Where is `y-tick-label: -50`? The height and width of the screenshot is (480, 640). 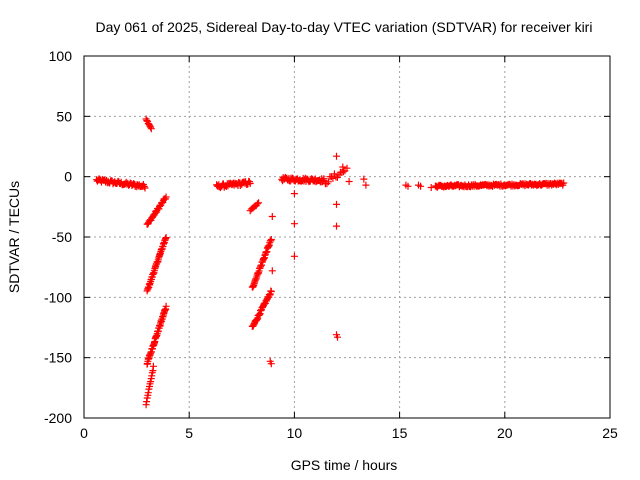 y-tick-label: -50 is located at coordinates (62, 237).